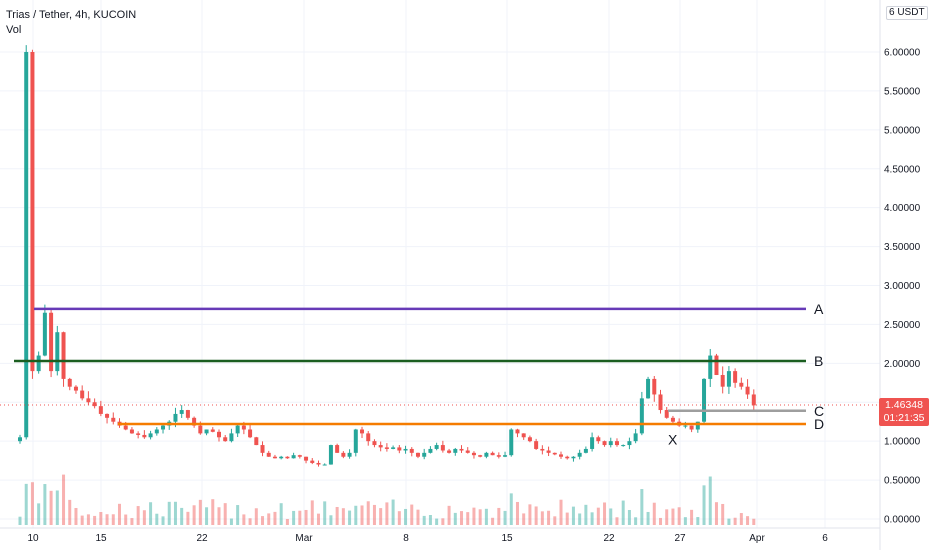 This screenshot has height=550, width=932. Describe the element at coordinates (406, 538) in the screenshot. I see `time-tick-label: 8` at that location.